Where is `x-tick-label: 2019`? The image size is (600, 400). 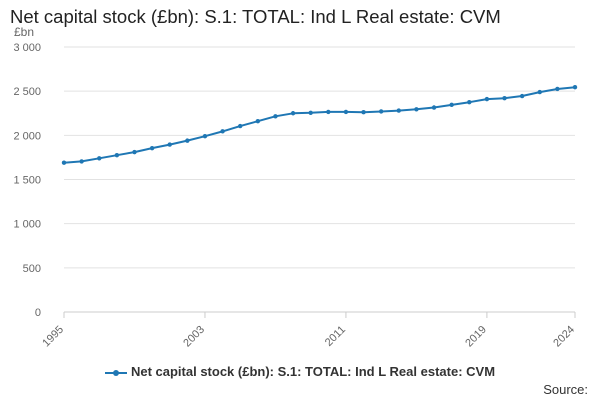
x-tick-label: 2019 is located at coordinates (476, 337).